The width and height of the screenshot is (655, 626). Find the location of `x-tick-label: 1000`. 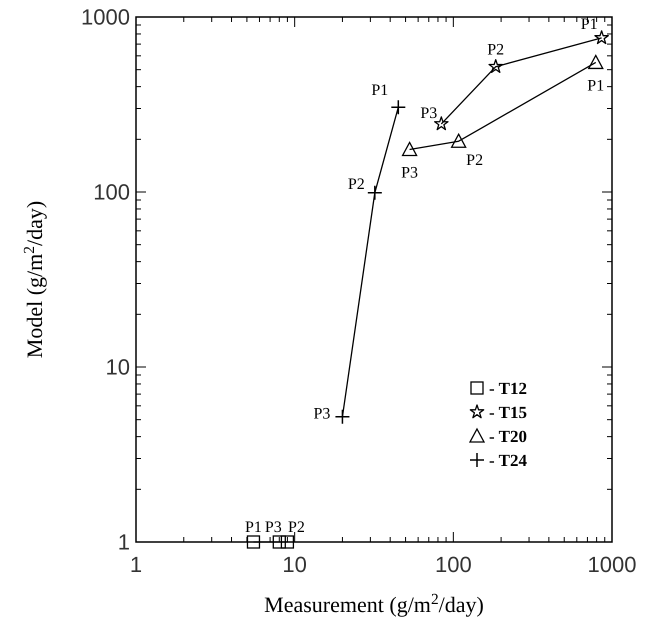

x-tick-label: 1000 is located at coordinates (612, 564).